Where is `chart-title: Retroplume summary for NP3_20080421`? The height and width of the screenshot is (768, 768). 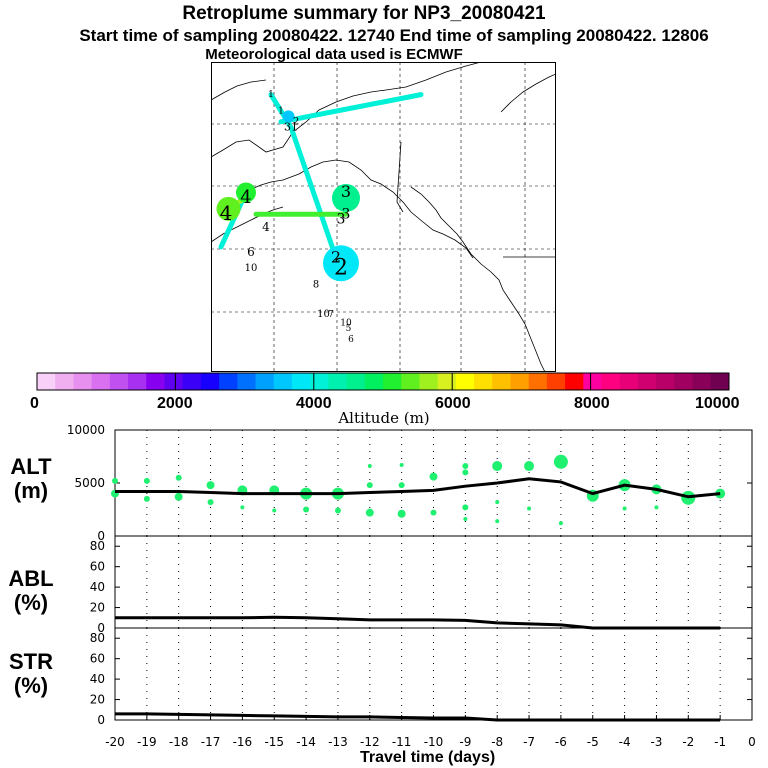 chart-title: Retroplume summary for NP3_20080421 is located at coordinates (364, 13).